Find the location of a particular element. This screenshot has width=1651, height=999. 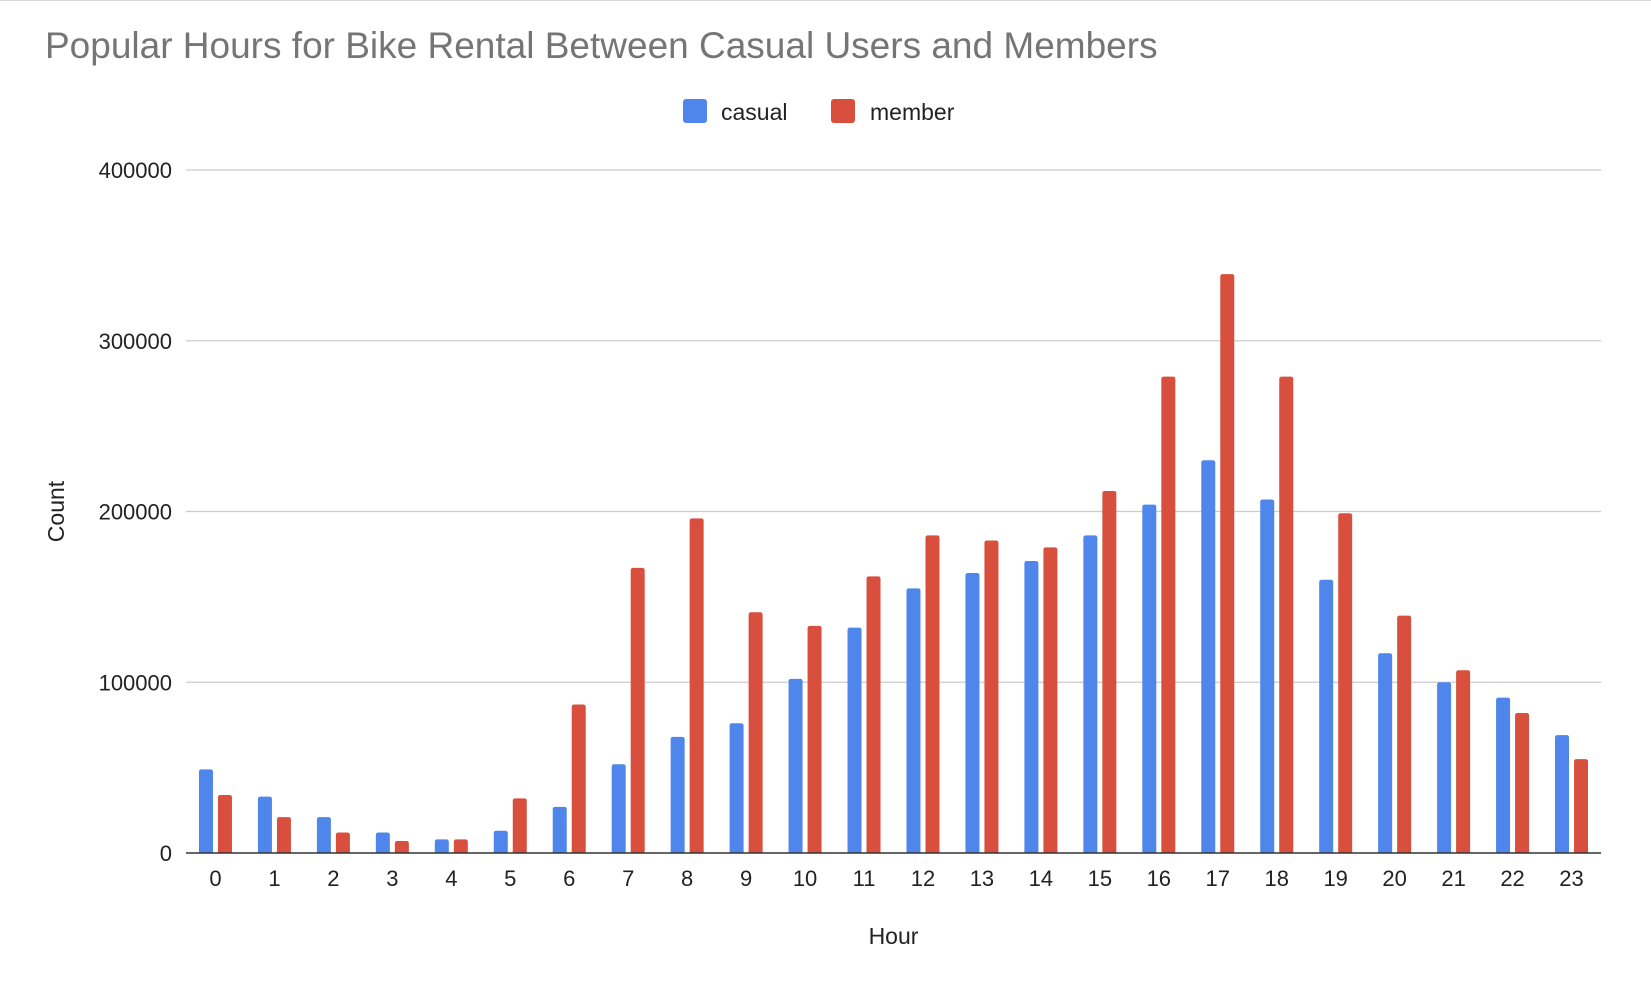

legend-swatch-casual is located at coordinates (695, 111).